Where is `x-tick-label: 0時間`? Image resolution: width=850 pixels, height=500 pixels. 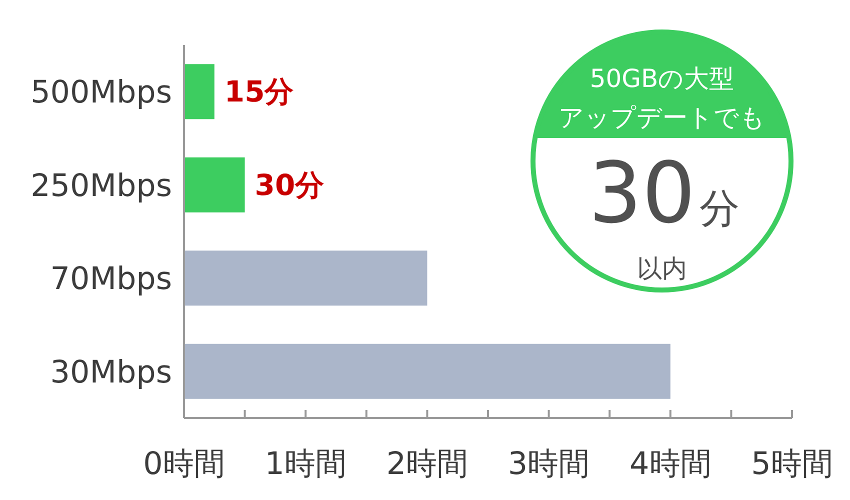 x-tick-label: 0時間 is located at coordinates (184, 464).